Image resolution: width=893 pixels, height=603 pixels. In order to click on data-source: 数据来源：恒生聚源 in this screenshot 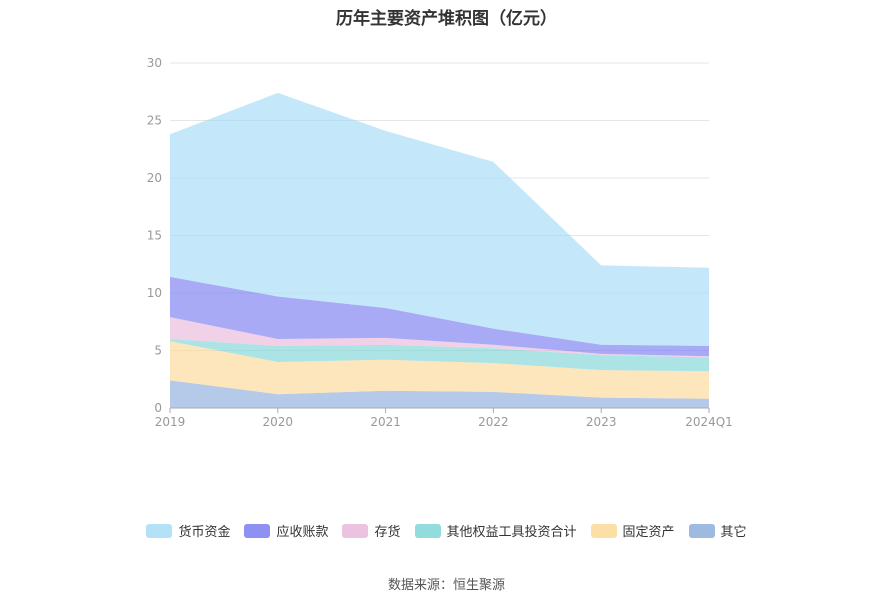, I will do `click(446, 585)`.